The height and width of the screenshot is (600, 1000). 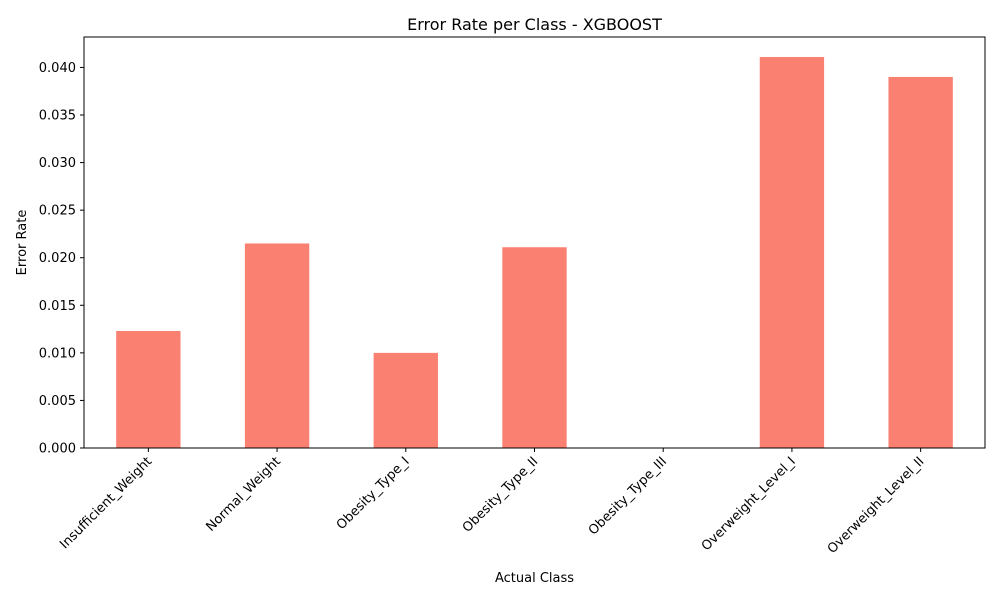 I want to click on x-tick-label: Obesity_Type_I, so click(x=373, y=493).